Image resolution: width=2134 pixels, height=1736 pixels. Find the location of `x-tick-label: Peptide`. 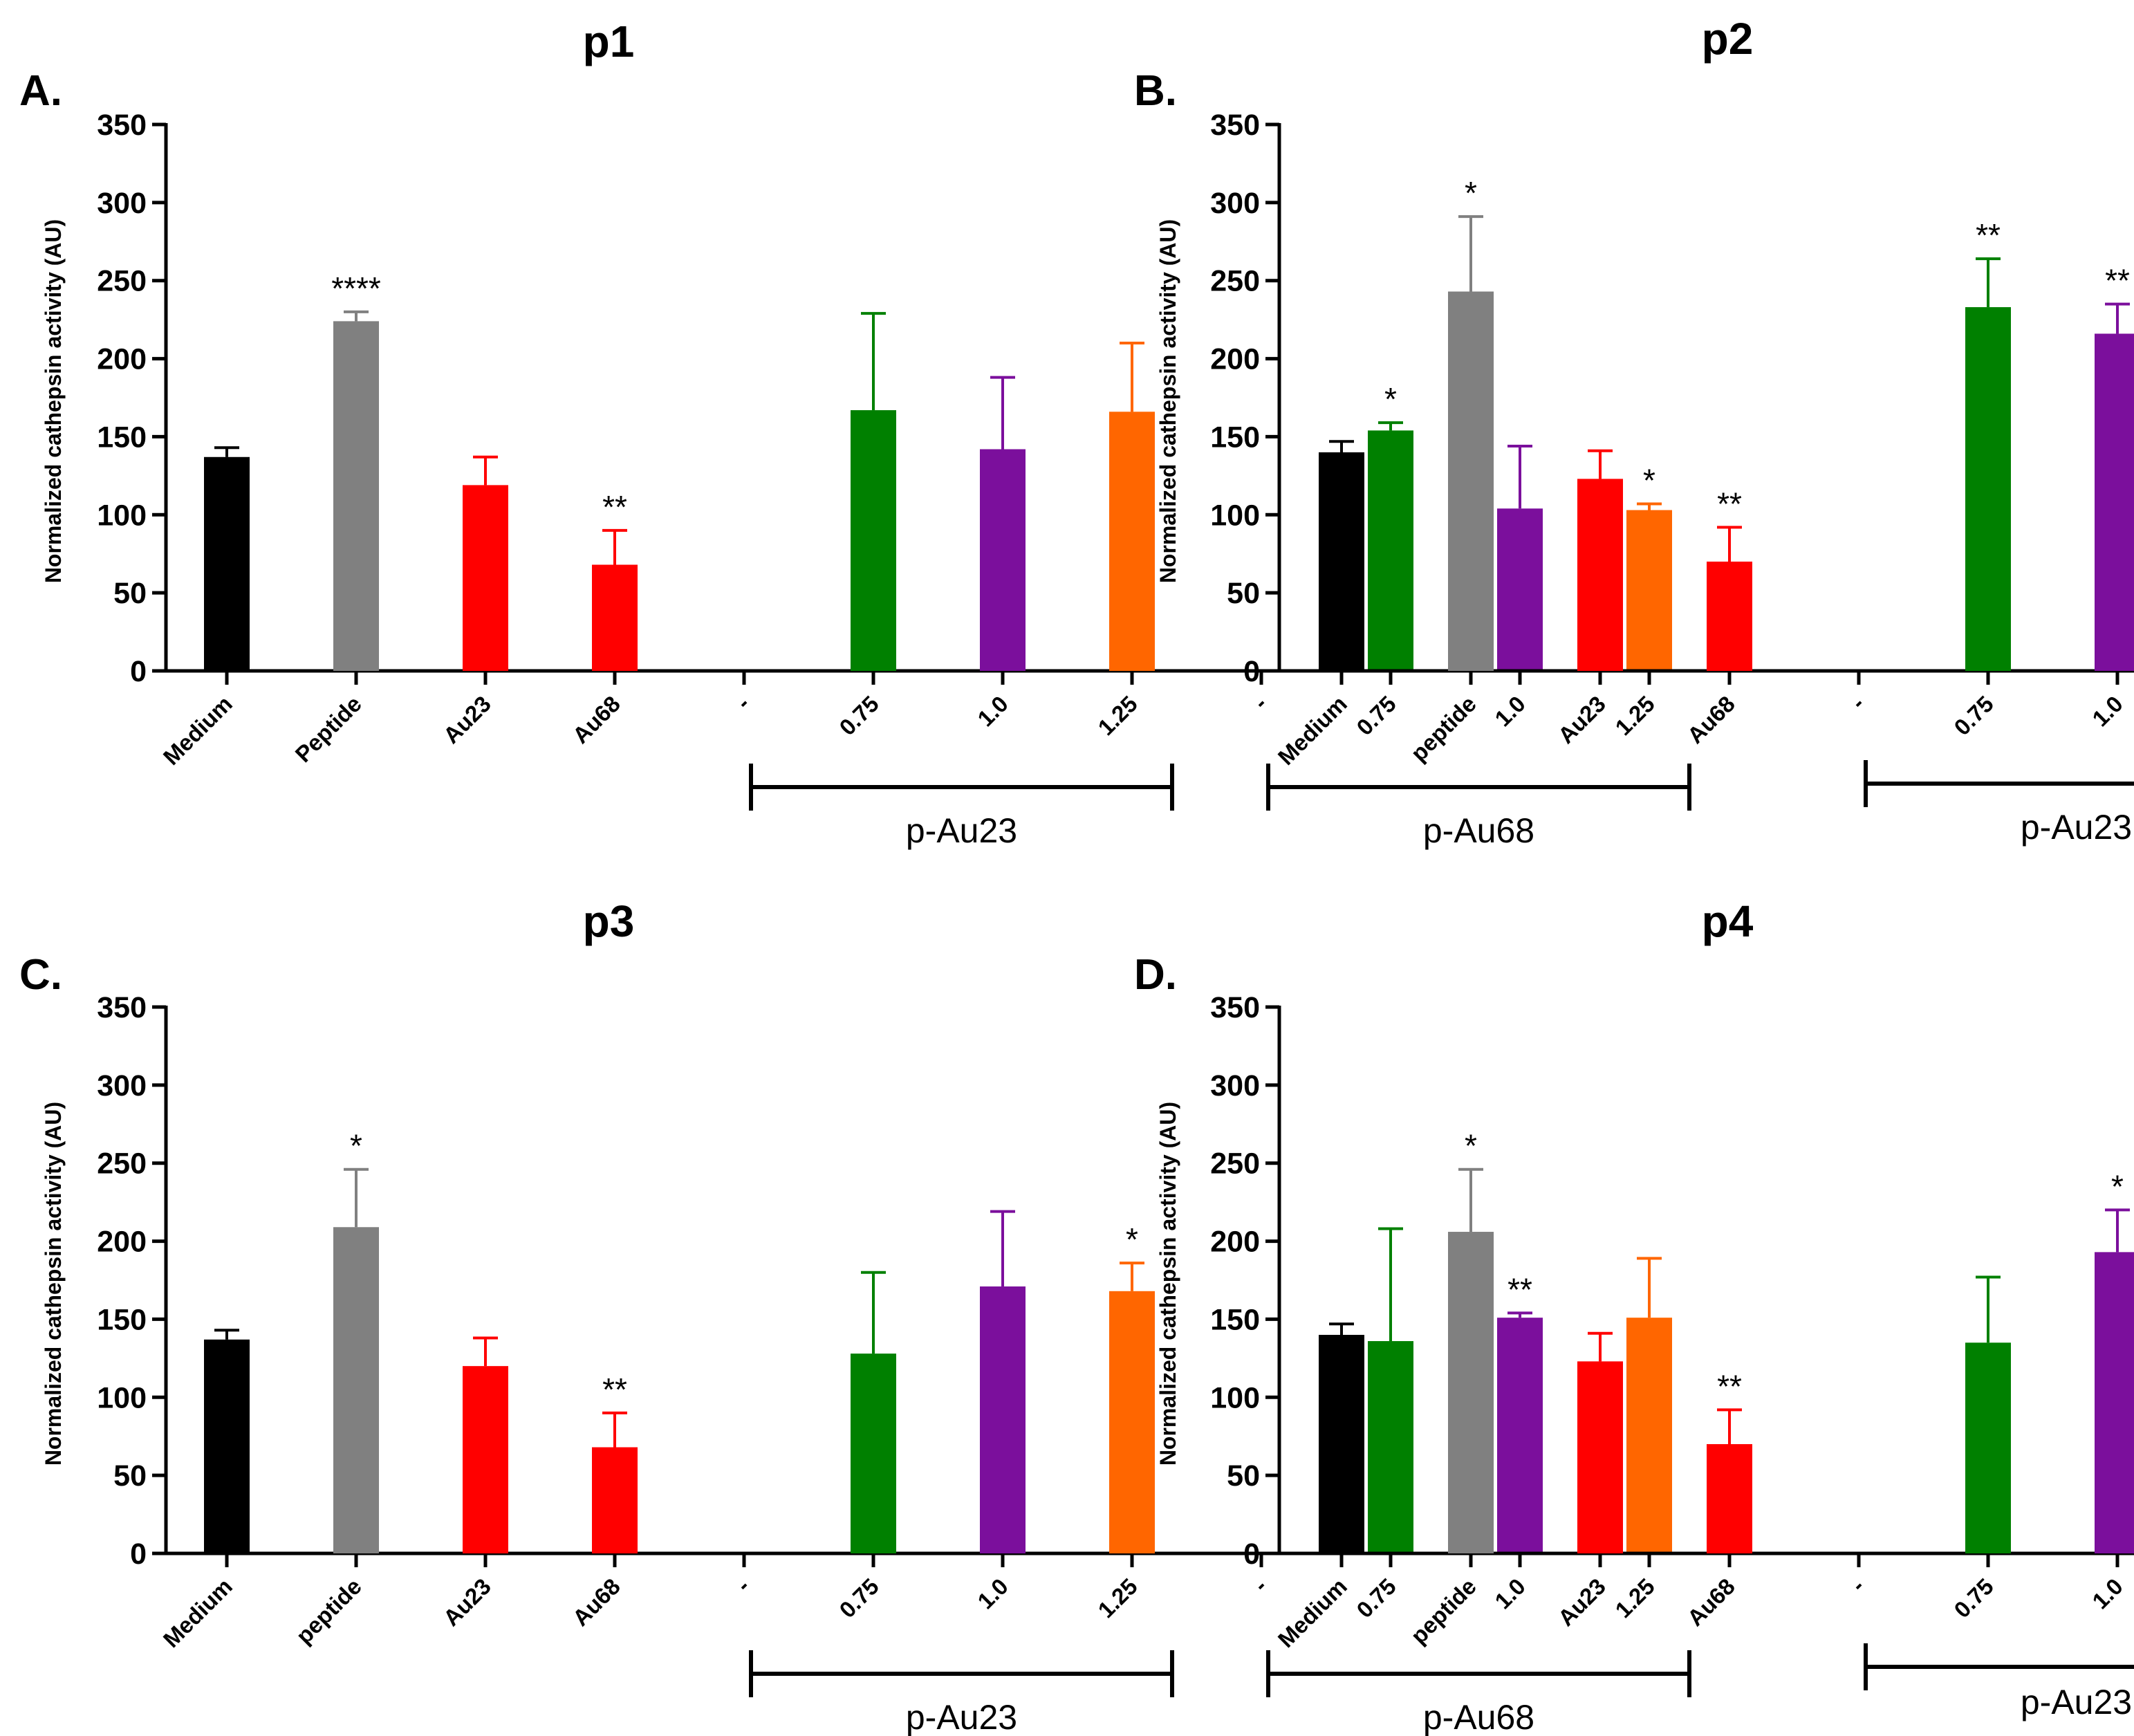

x-tick-label: Peptide is located at coordinates (328, 729).